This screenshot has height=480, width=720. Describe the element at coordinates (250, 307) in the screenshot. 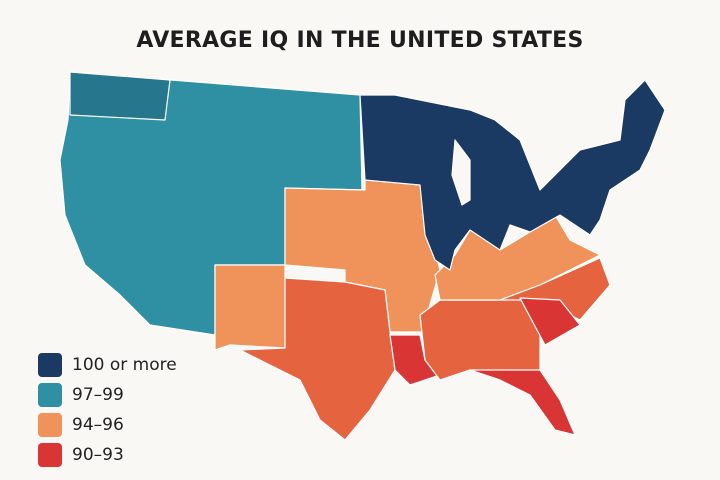

I see `region-new-mexico` at that location.